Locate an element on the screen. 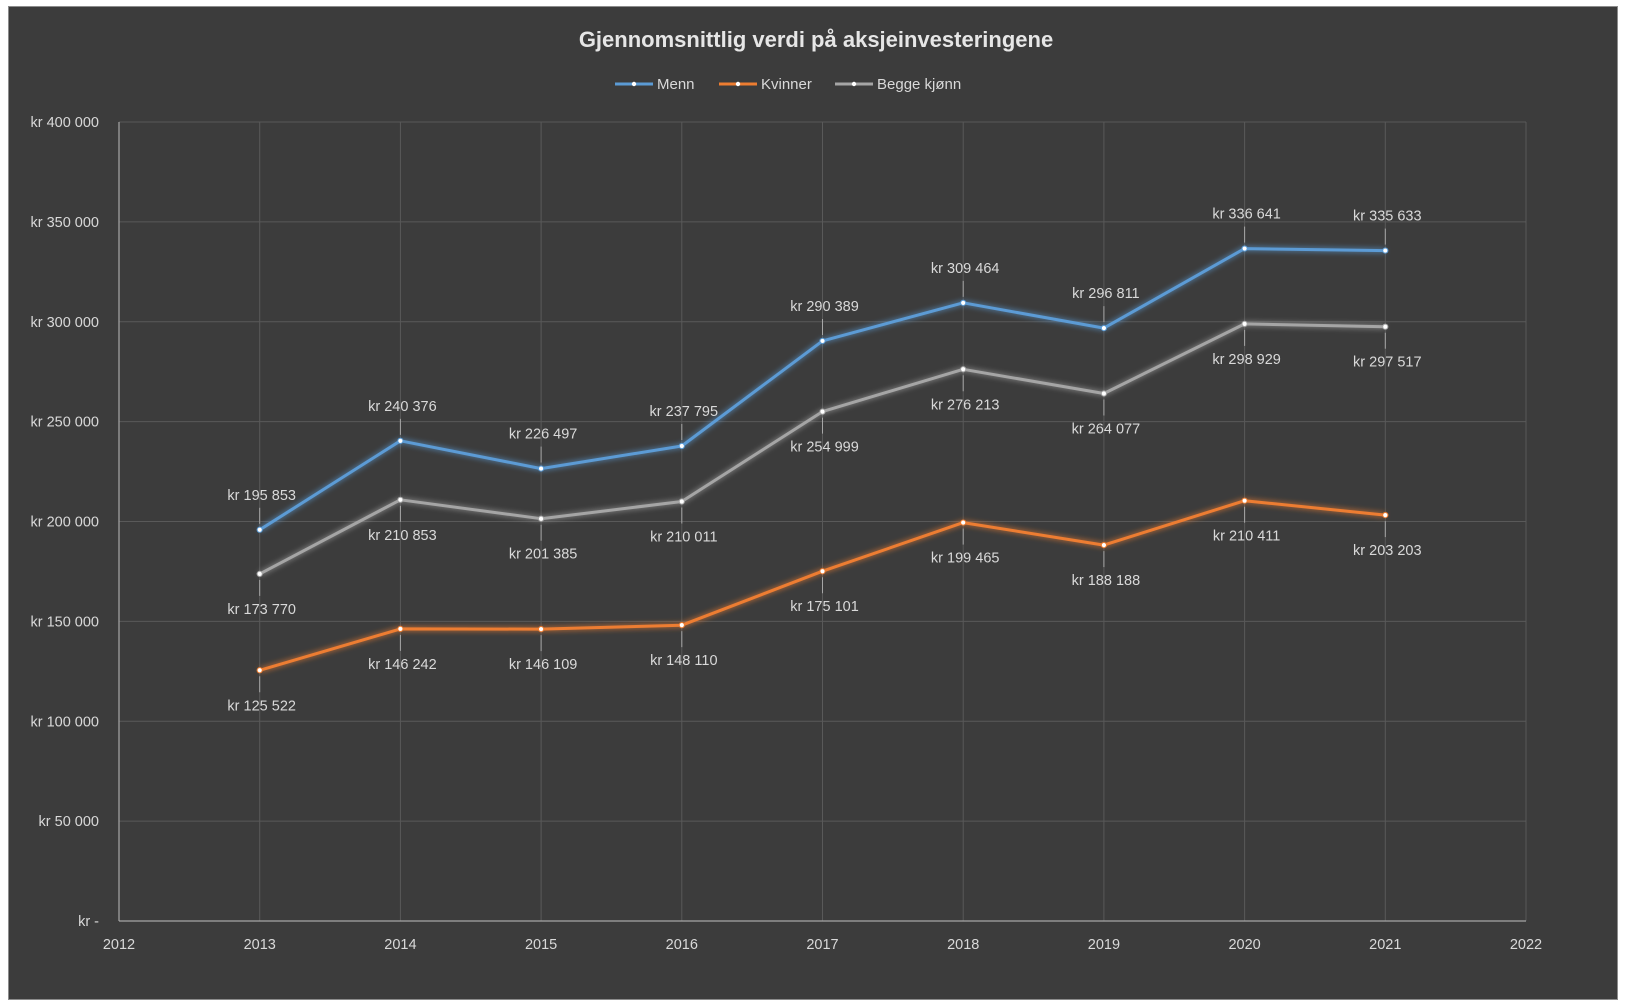  y-tick-label: kr - is located at coordinates (88, 922).